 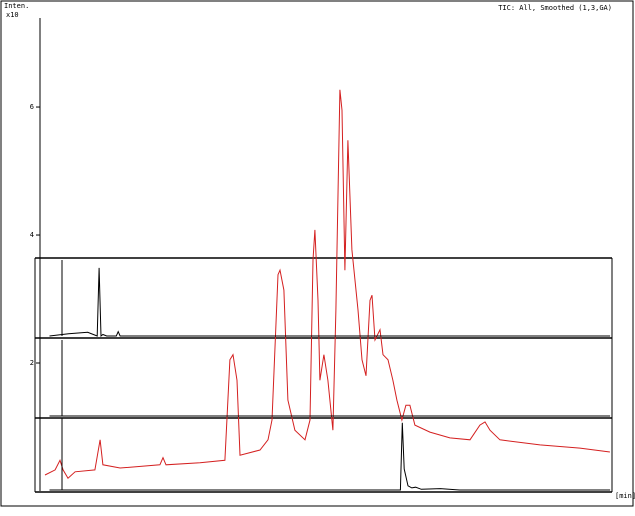 I want to click on x-axis-label: [min], so click(x=625, y=496).